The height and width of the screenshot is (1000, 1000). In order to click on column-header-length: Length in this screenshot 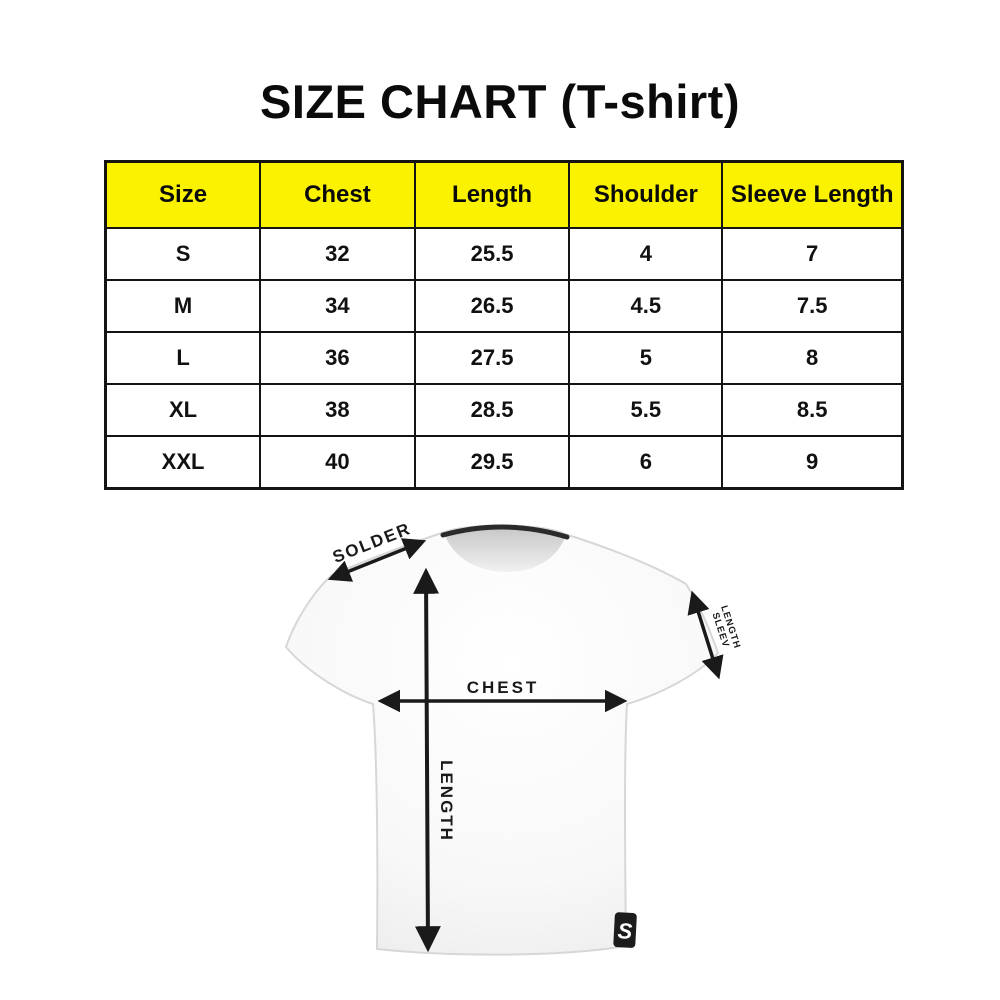, I will do `click(492, 194)`.